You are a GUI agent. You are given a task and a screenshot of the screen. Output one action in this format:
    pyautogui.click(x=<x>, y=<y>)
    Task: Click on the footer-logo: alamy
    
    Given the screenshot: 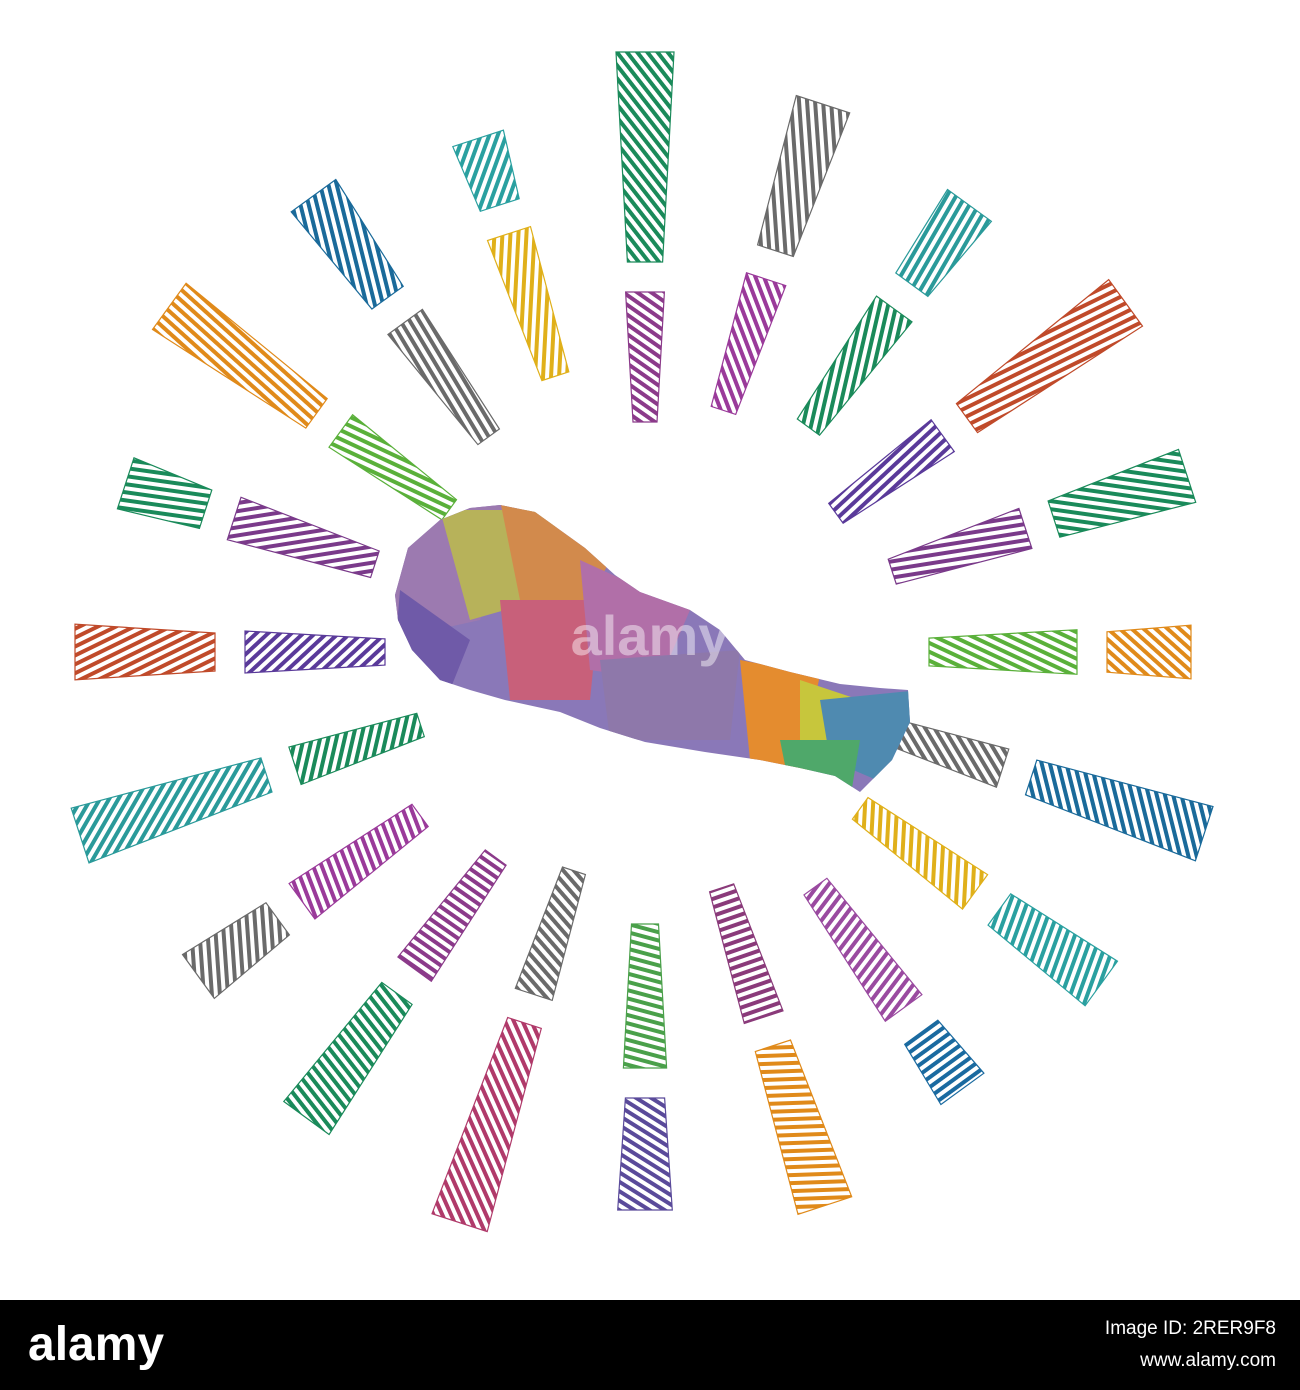 What is the action you would take?
    pyautogui.click(x=96, y=1344)
    